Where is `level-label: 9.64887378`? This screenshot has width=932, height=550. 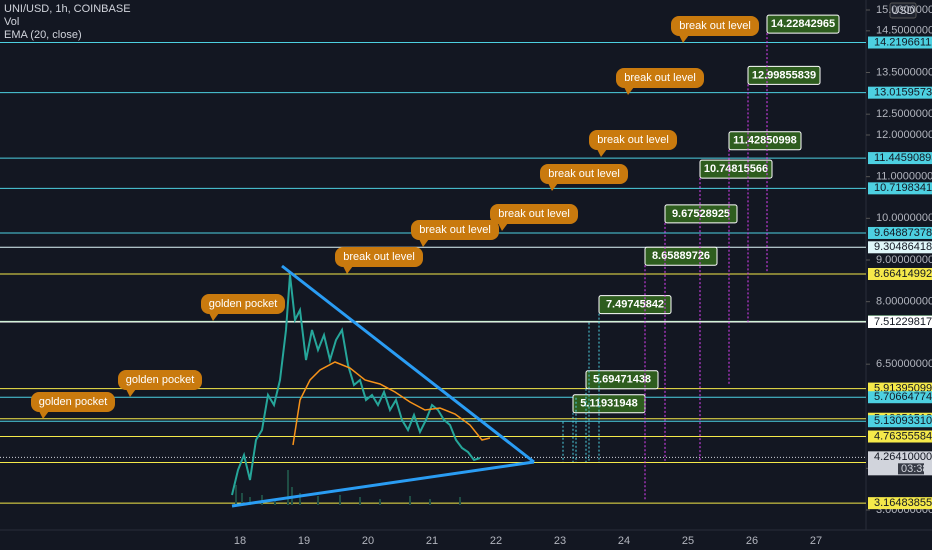
level-label: 9.64887378 is located at coordinates (903, 233).